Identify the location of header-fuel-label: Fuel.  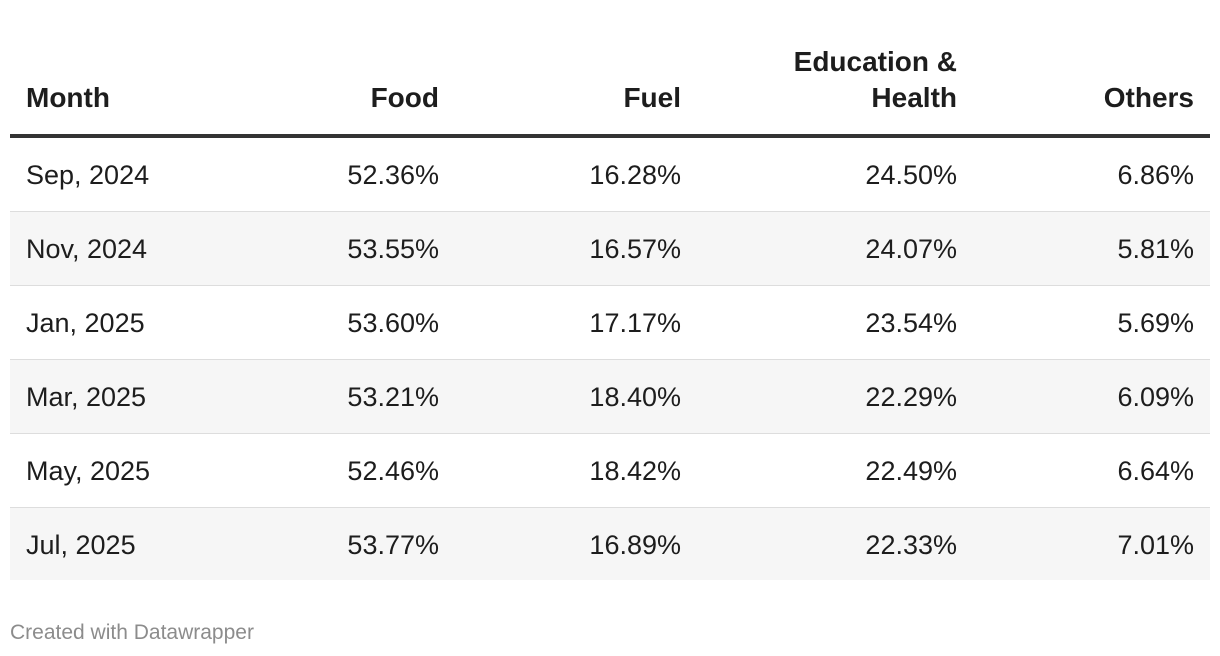
(652, 97).